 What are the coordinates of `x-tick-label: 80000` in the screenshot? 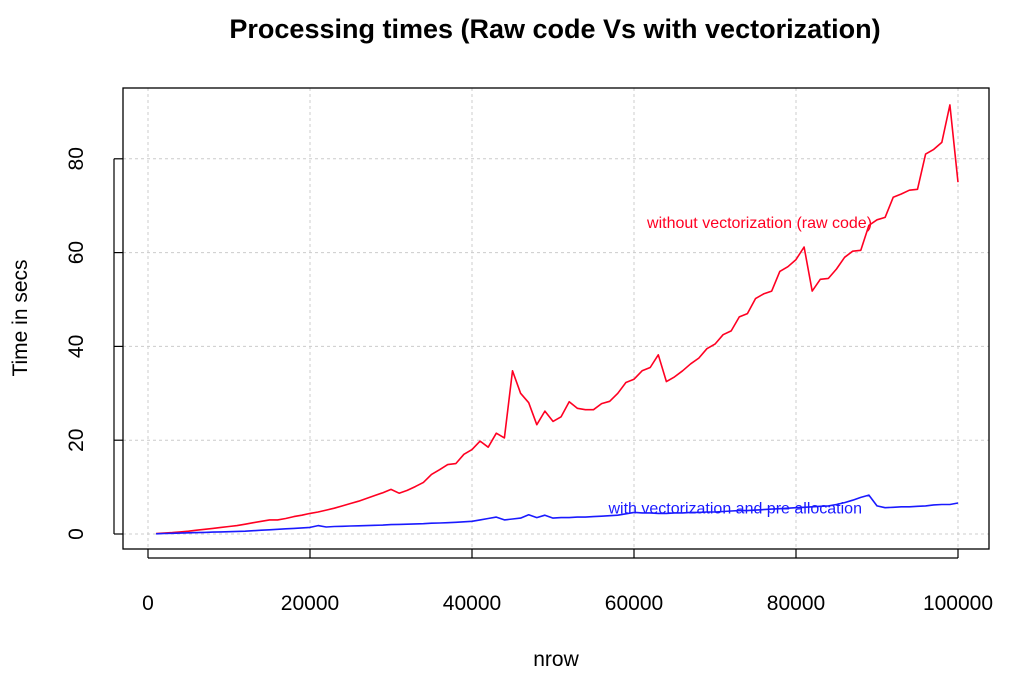 It's located at (796, 603).